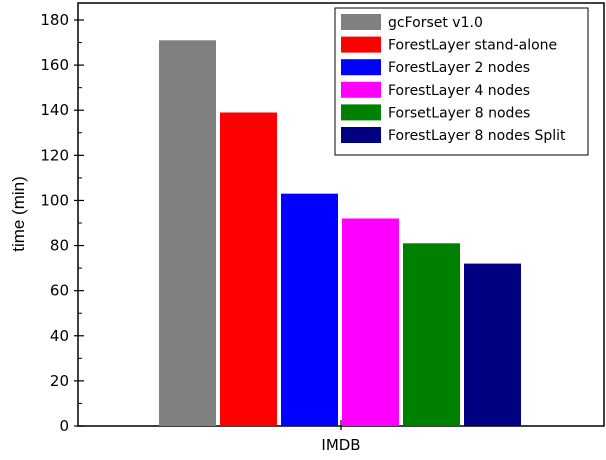  Describe the element at coordinates (459, 91) in the screenshot. I see `legend-label: ForestLayer 4 nodes` at that location.